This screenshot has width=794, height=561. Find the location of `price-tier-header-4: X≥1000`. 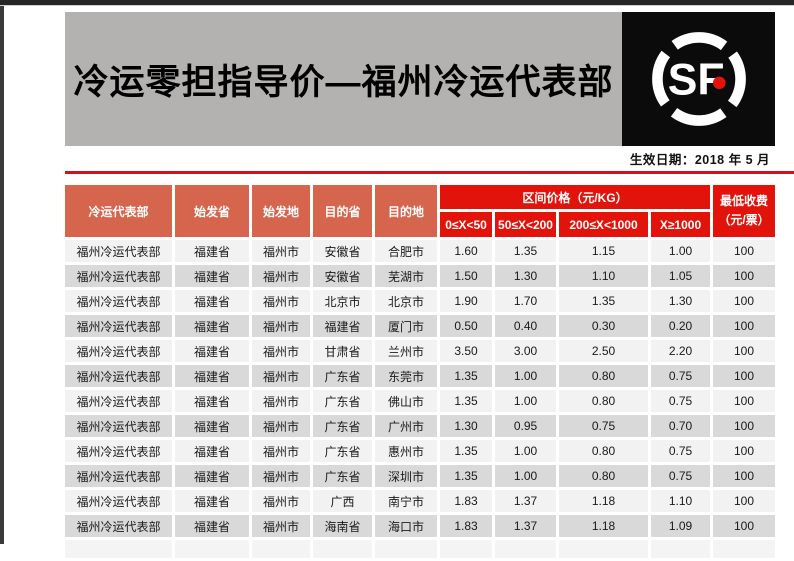

price-tier-header-4: X≥1000 is located at coordinates (680, 224).